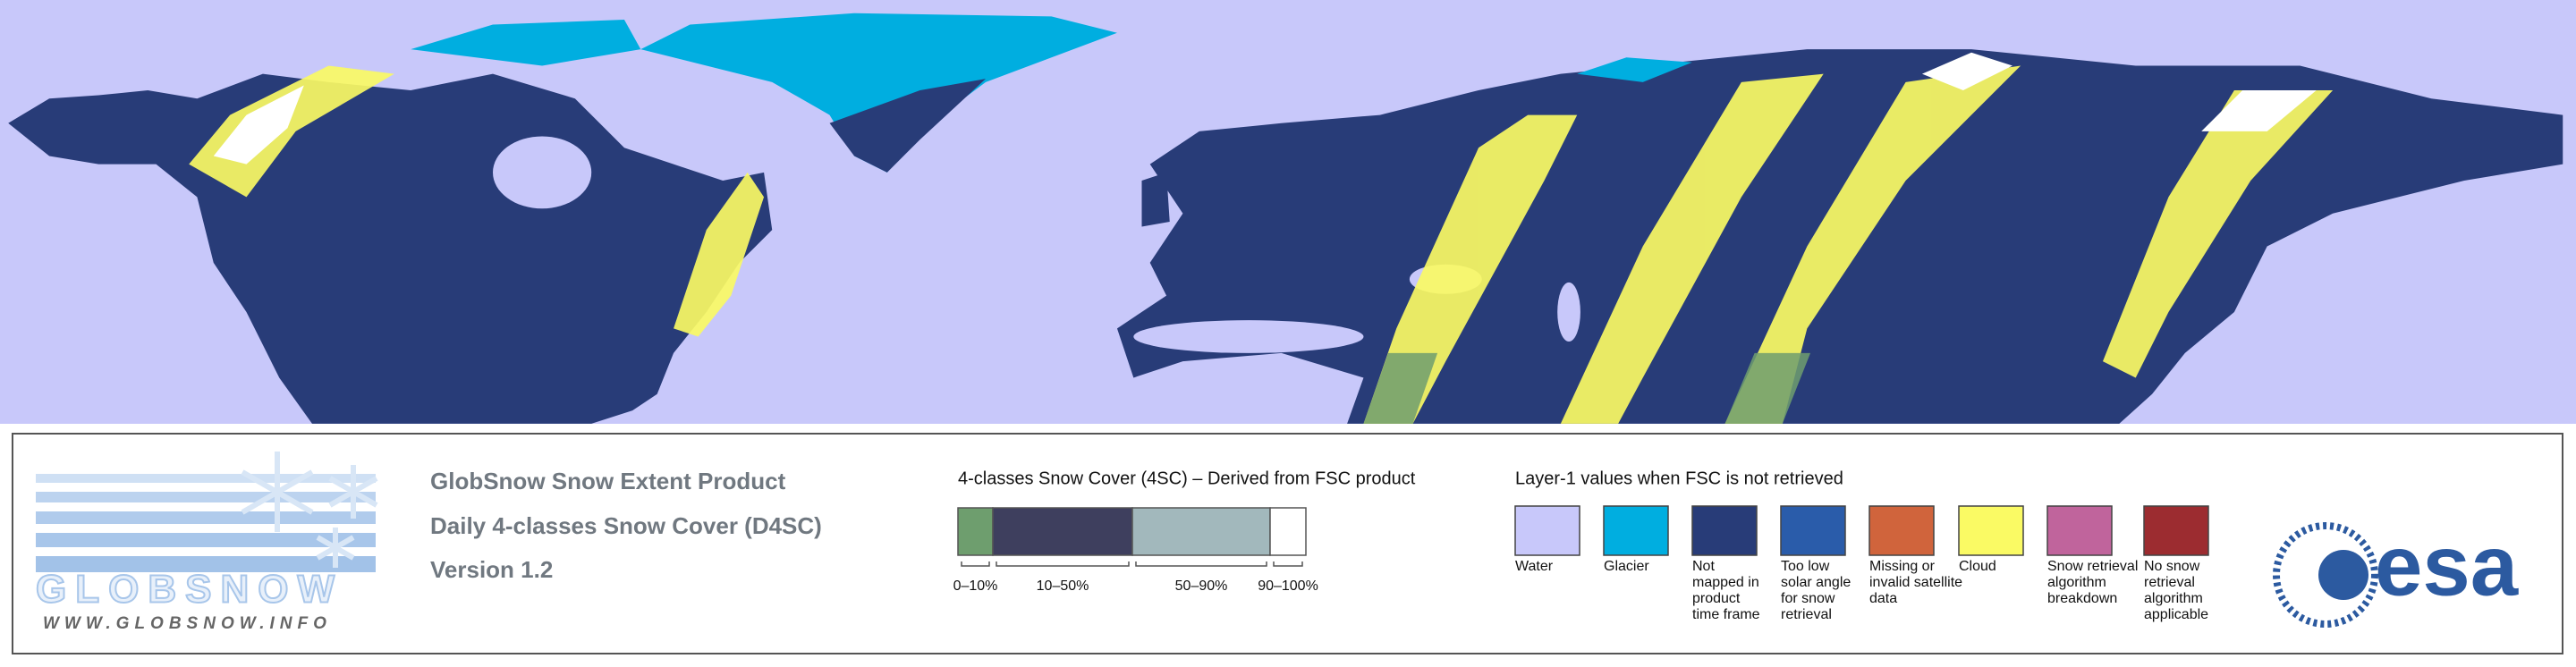 The image size is (2576, 667). I want to click on snowflakes, so click(309, 510).